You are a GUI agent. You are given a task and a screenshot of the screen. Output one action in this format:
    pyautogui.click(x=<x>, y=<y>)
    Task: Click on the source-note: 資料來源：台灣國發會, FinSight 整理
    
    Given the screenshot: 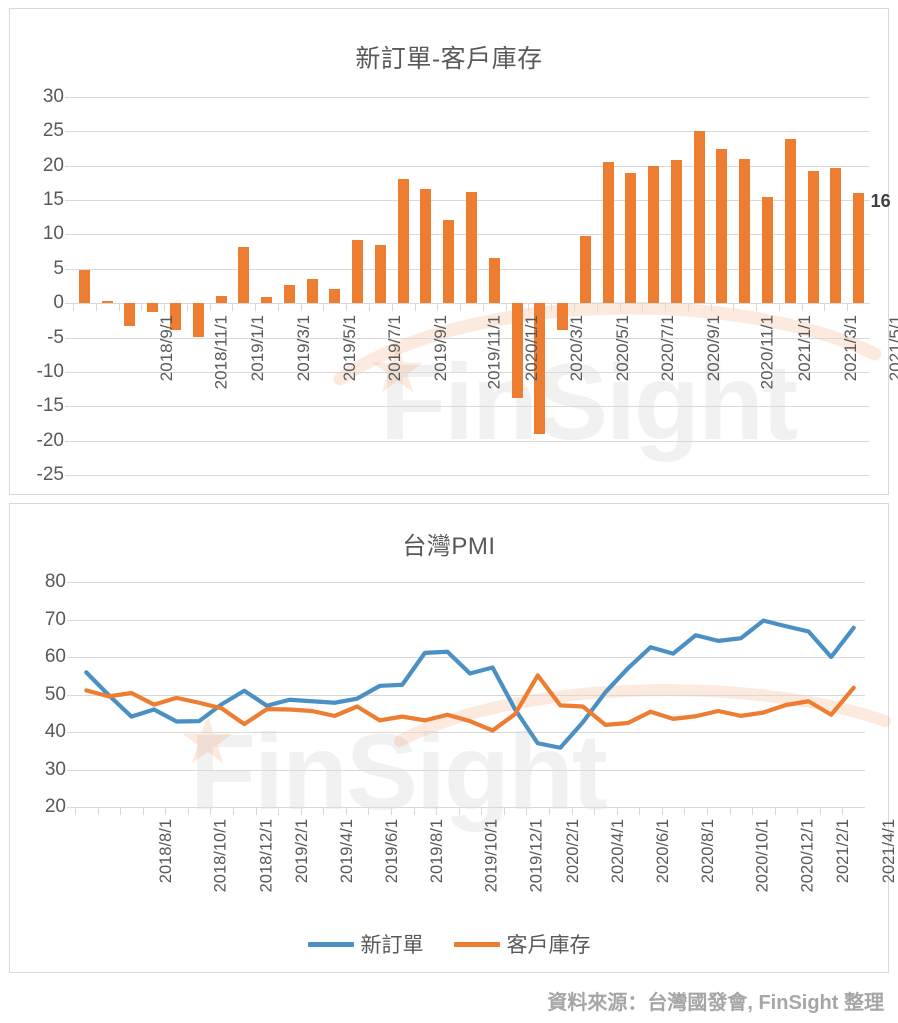 What is the action you would take?
    pyautogui.click(x=715, y=1003)
    